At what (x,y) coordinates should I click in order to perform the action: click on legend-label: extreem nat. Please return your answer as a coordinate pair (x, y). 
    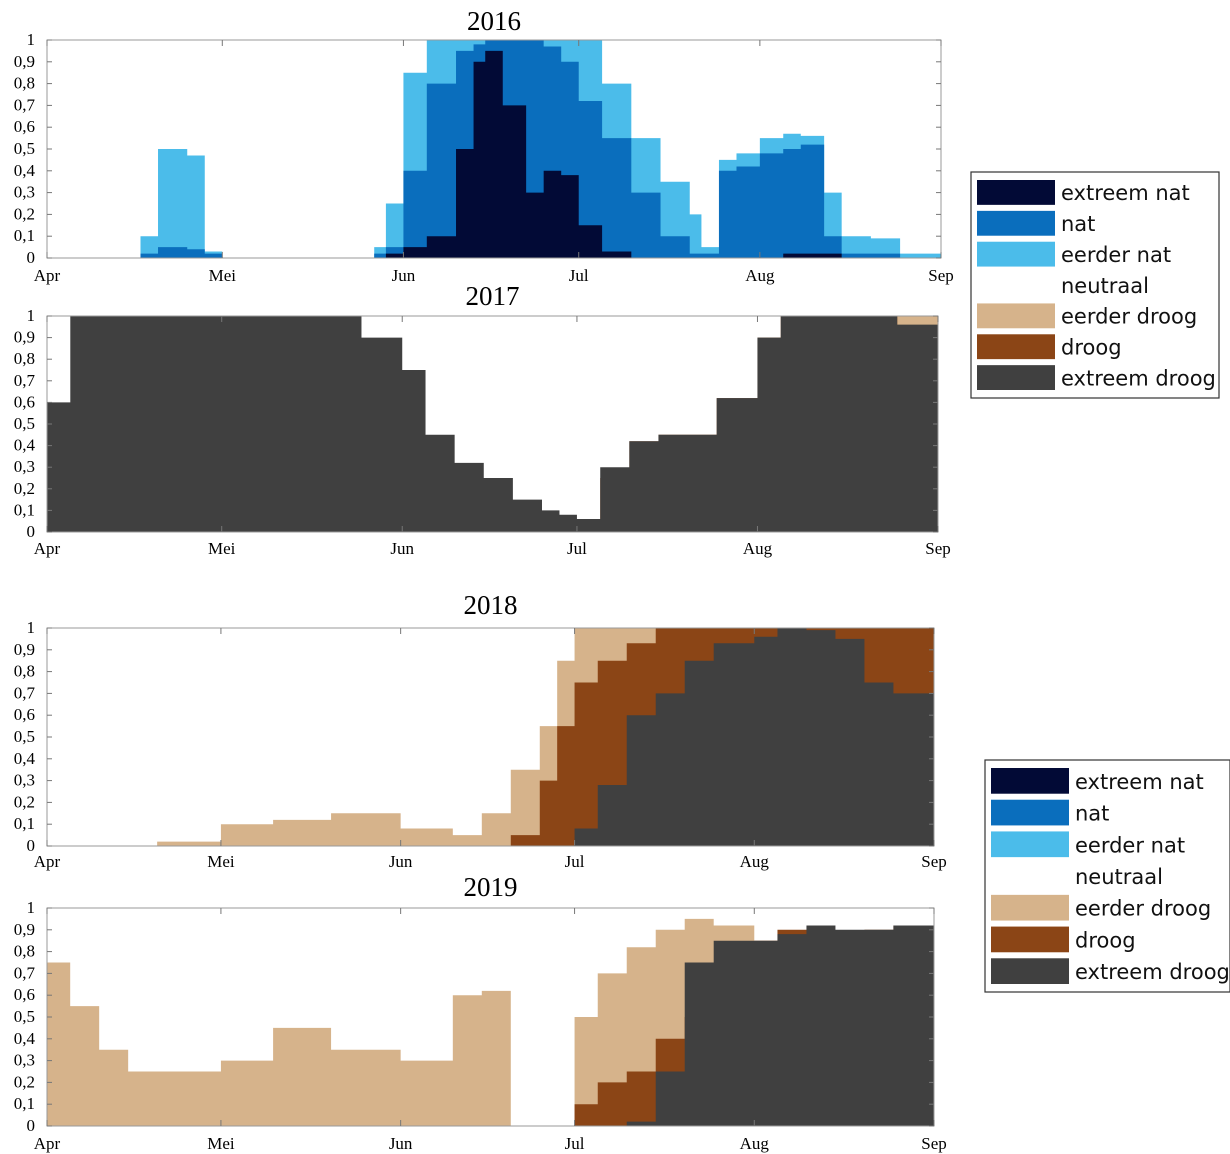
    Looking at the image, I should click on (1139, 782).